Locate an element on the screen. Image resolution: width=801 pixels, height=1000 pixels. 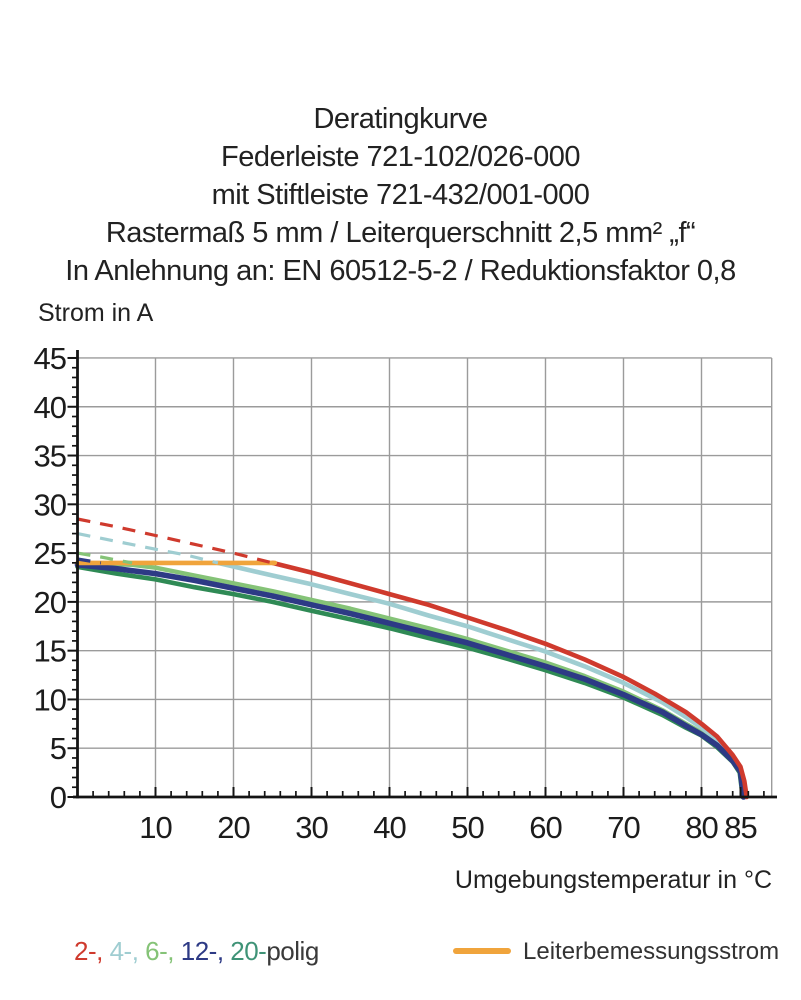
x-axis-title: Umgebungstemperatur in °C is located at coordinates (613, 880).